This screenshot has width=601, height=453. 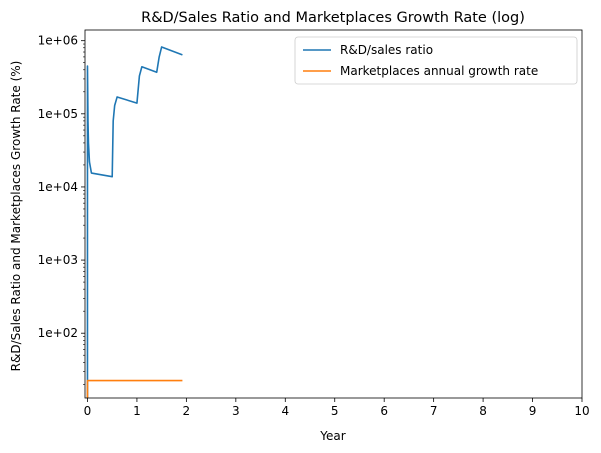 What do you see at coordinates (137, 411) in the screenshot?
I see `x-tick-label: 1` at bounding box center [137, 411].